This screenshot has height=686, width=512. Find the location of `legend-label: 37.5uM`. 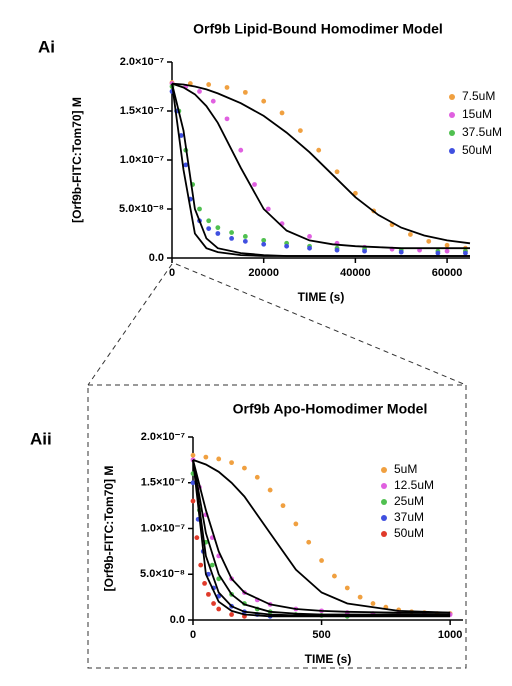

legend-label: 37.5uM is located at coordinates (482, 132).